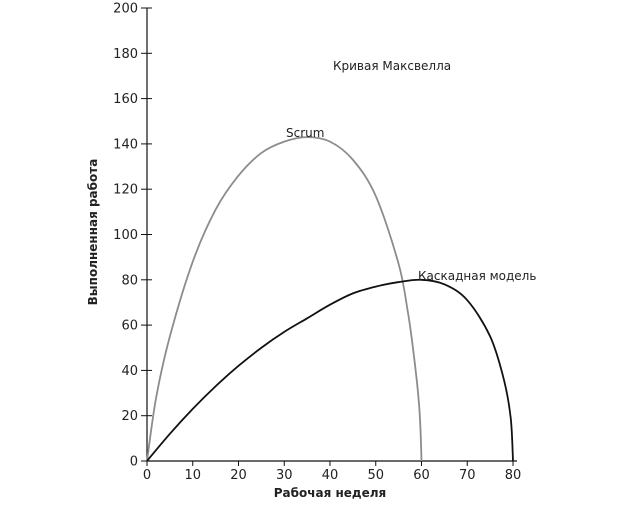  What do you see at coordinates (129, 371) in the screenshot?
I see `y-tick-label: 40` at bounding box center [129, 371].